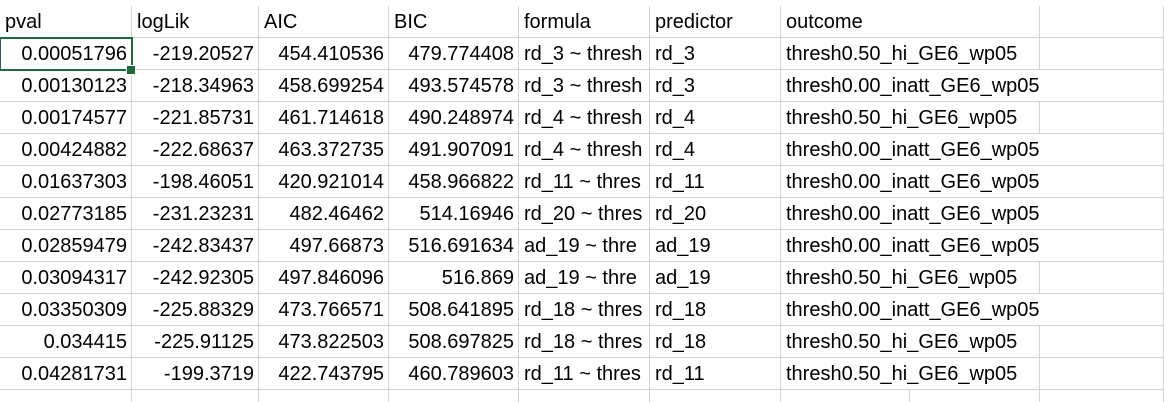 Image resolution: width=1164 pixels, height=402 pixels. Describe the element at coordinates (195, 54) in the screenshot. I see `table-cell: -219.20527` at that location.